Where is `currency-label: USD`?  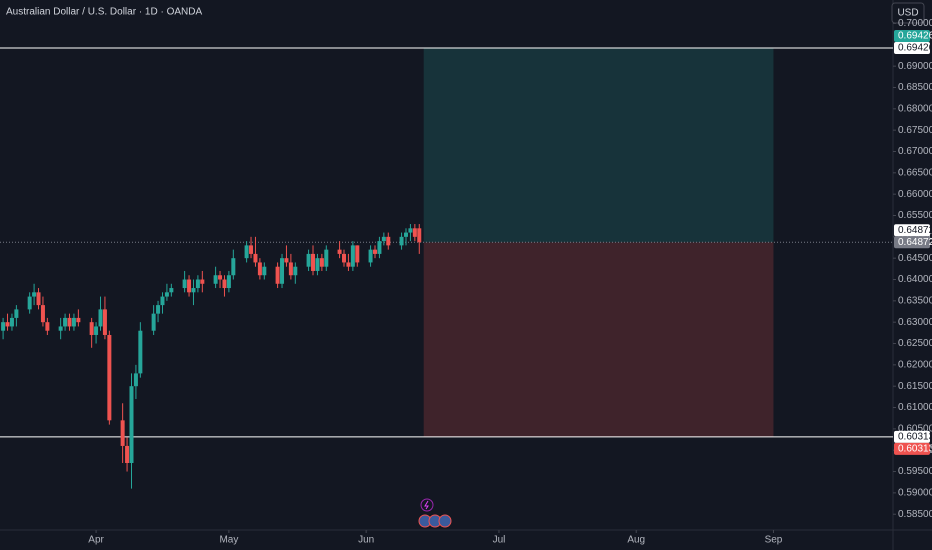
currency-label: USD is located at coordinates (907, 13).